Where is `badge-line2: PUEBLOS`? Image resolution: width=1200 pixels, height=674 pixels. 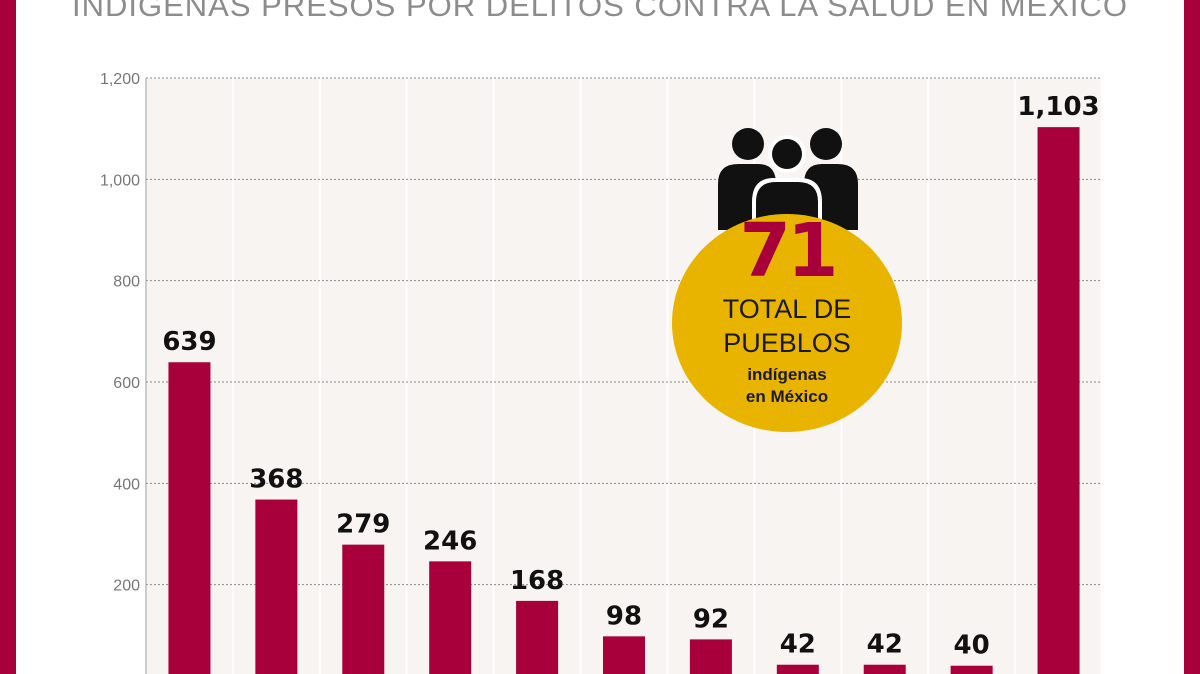 badge-line2: PUEBLOS is located at coordinates (787, 343).